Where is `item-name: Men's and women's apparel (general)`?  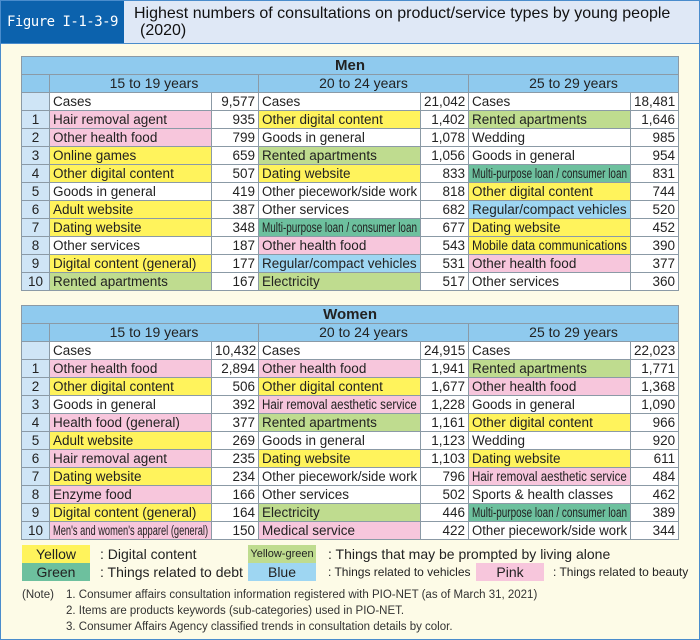 item-name: Men's and women's apparel (general) is located at coordinates (131, 530).